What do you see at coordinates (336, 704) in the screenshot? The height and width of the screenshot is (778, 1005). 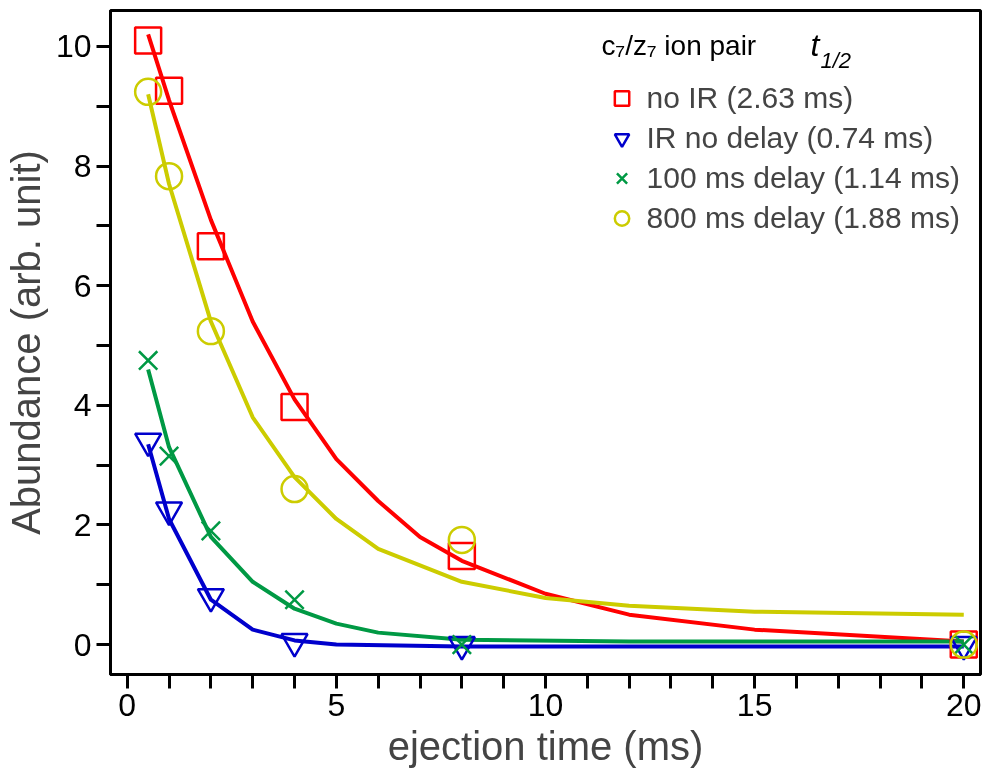 I see `x-tick-label: 5` at bounding box center [336, 704].